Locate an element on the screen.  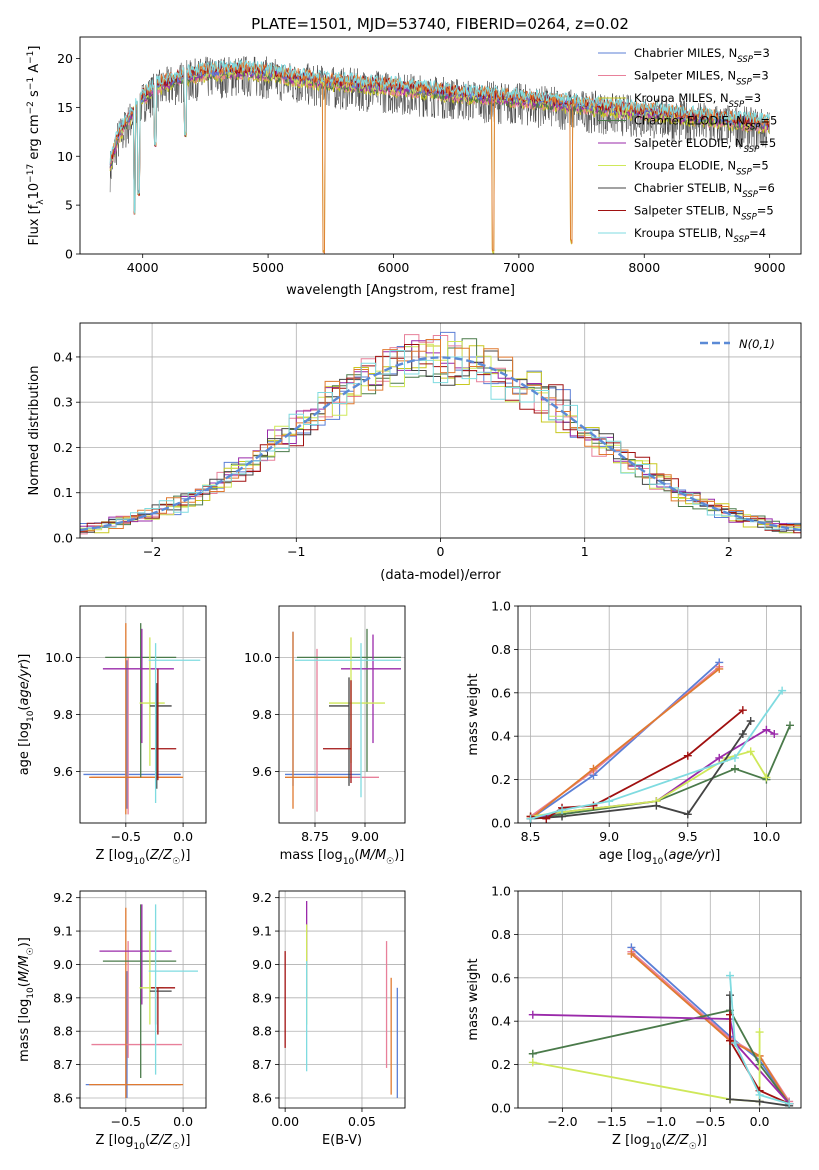
x-axis-label: Z [log10(Z/Z☉)] is located at coordinates (143, 1142).